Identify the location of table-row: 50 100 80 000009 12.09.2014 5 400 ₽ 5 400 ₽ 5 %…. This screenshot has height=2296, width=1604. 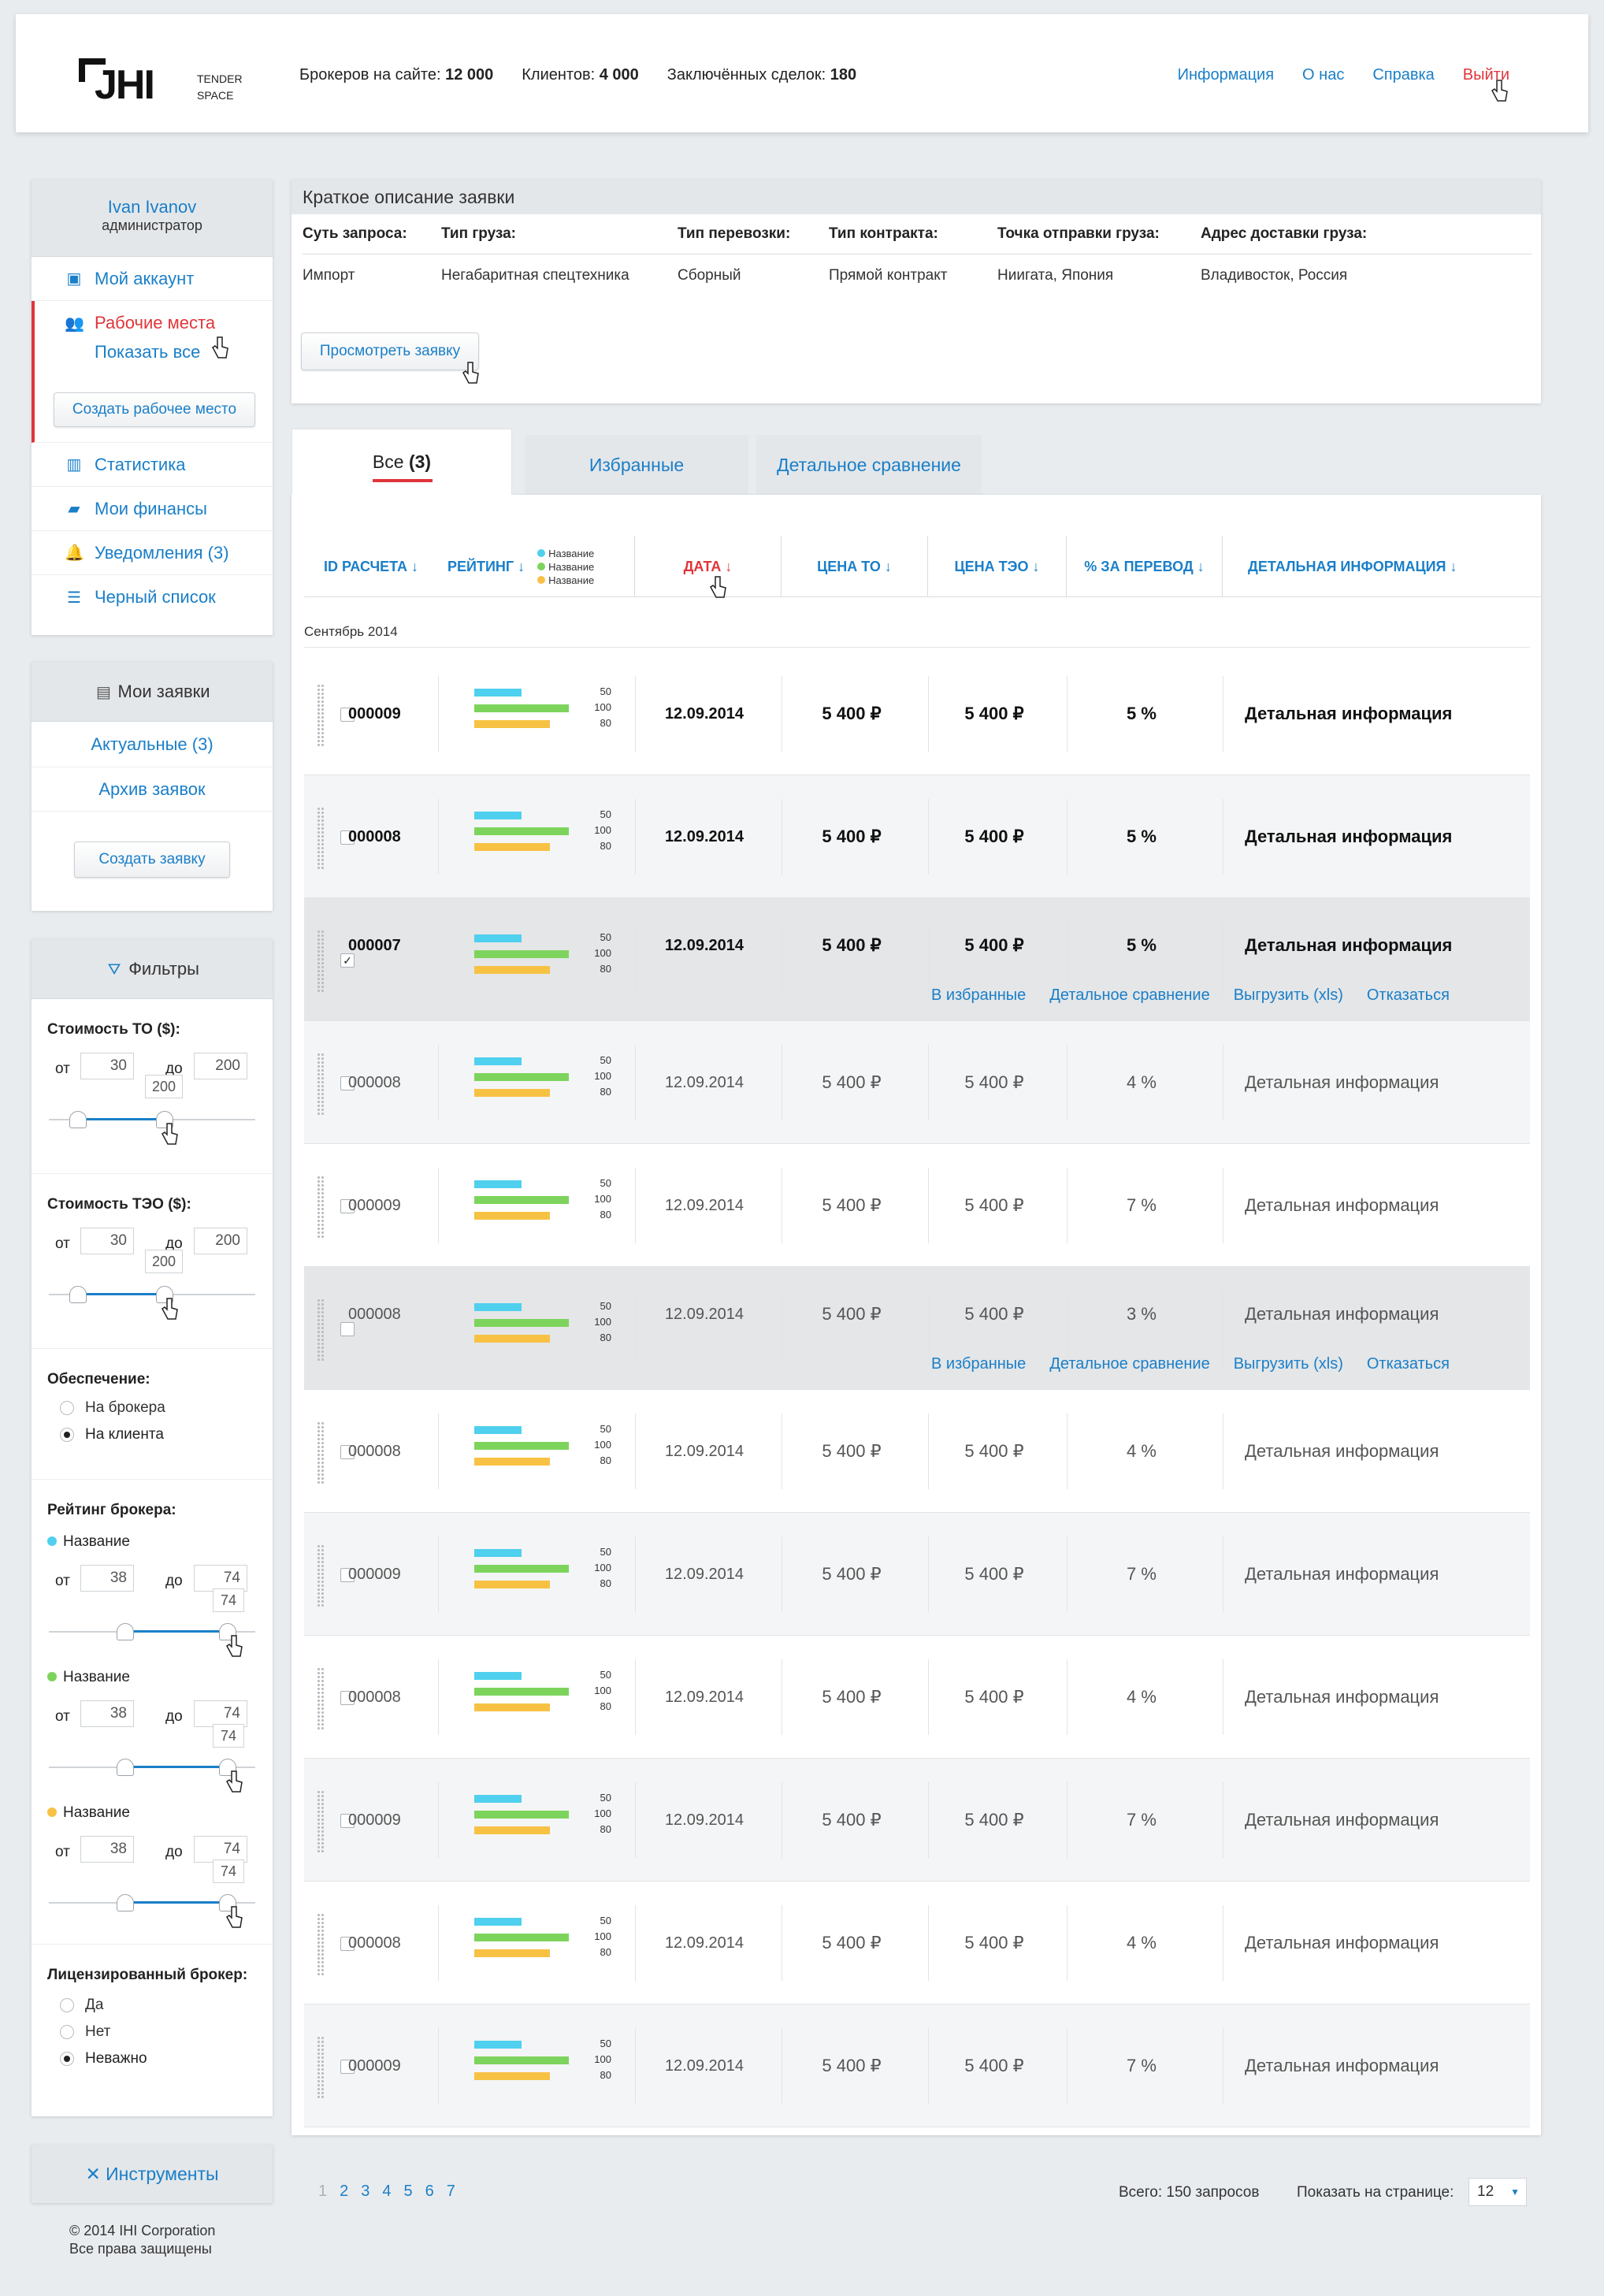
(917, 713).